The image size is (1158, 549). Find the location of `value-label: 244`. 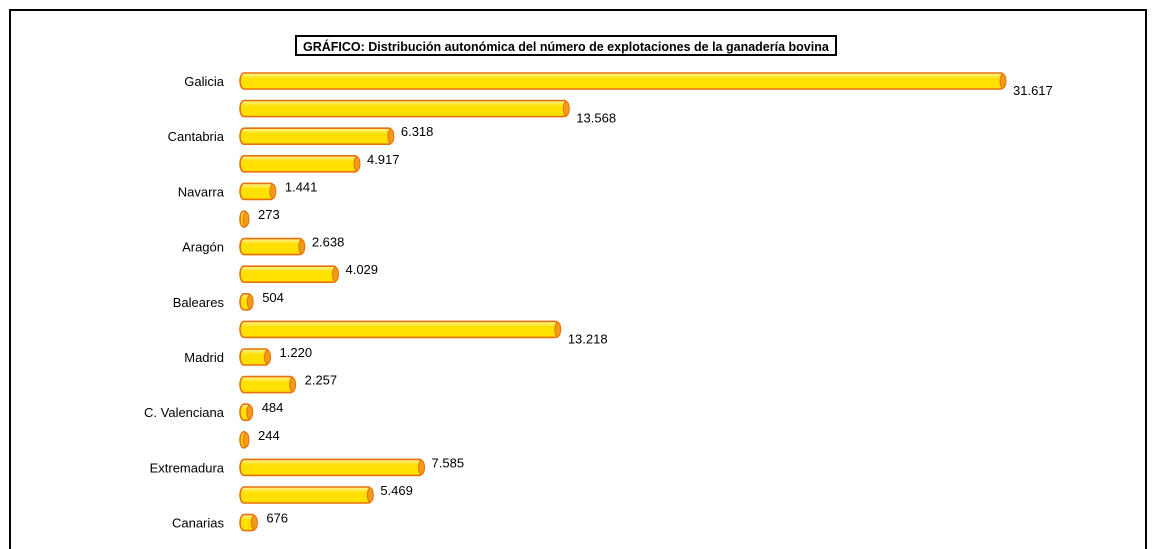

value-label: 244 is located at coordinates (269, 435).